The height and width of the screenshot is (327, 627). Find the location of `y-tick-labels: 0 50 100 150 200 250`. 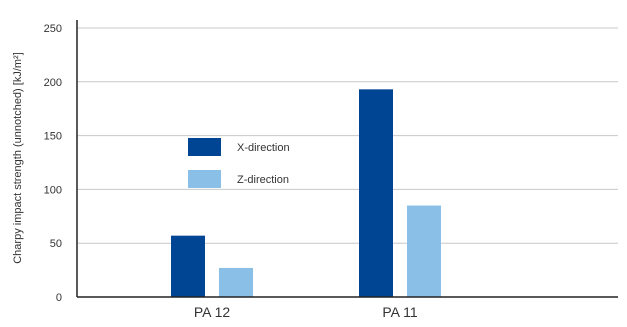

y-tick-labels: 0 50 100 150 200 250 is located at coordinates (53, 163).